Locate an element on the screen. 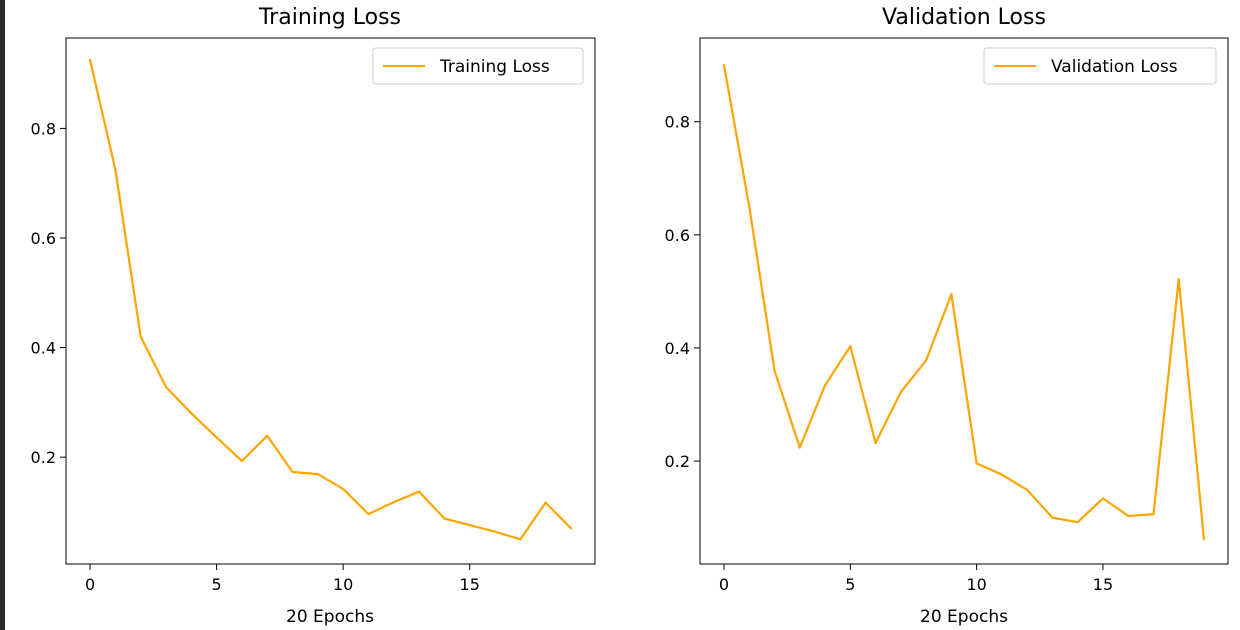 This screenshot has height=630, width=1240. legend-label: Validation Loss is located at coordinates (1114, 67).